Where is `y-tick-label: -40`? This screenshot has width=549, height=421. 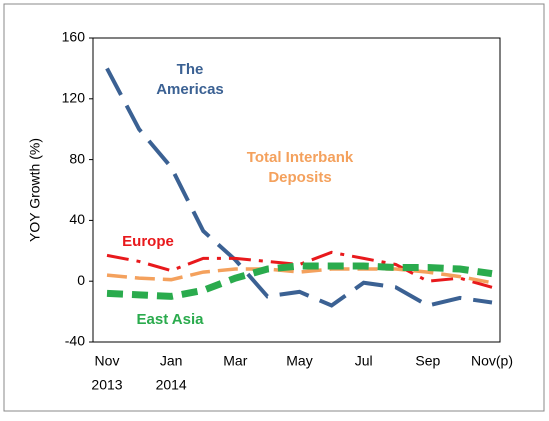
y-tick-label: -40 is located at coordinates (75, 341).